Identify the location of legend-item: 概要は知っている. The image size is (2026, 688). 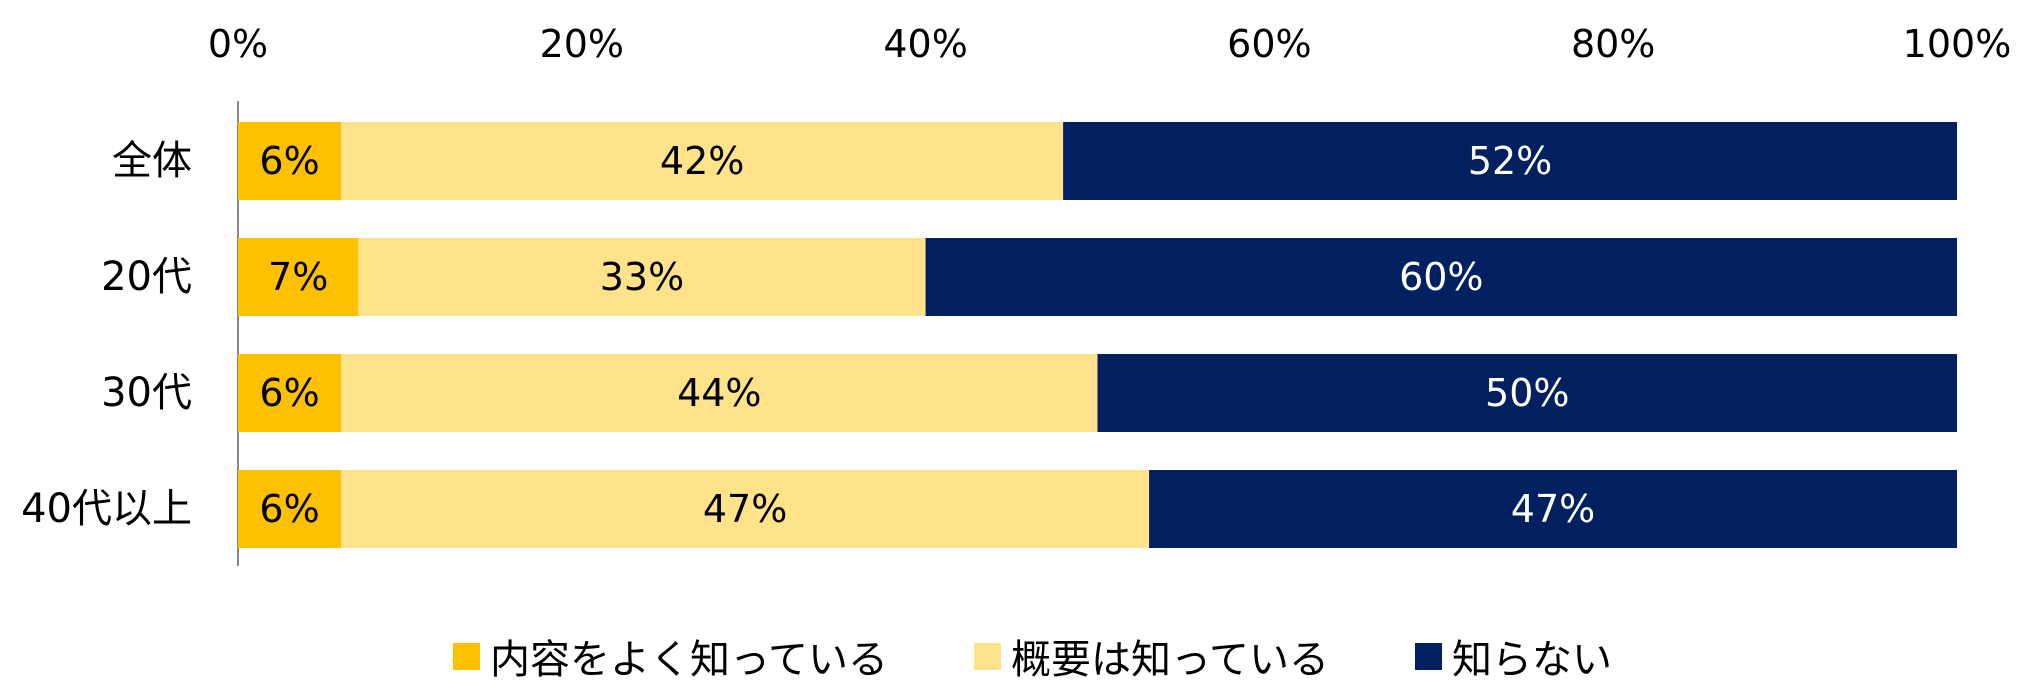
(1151, 657).